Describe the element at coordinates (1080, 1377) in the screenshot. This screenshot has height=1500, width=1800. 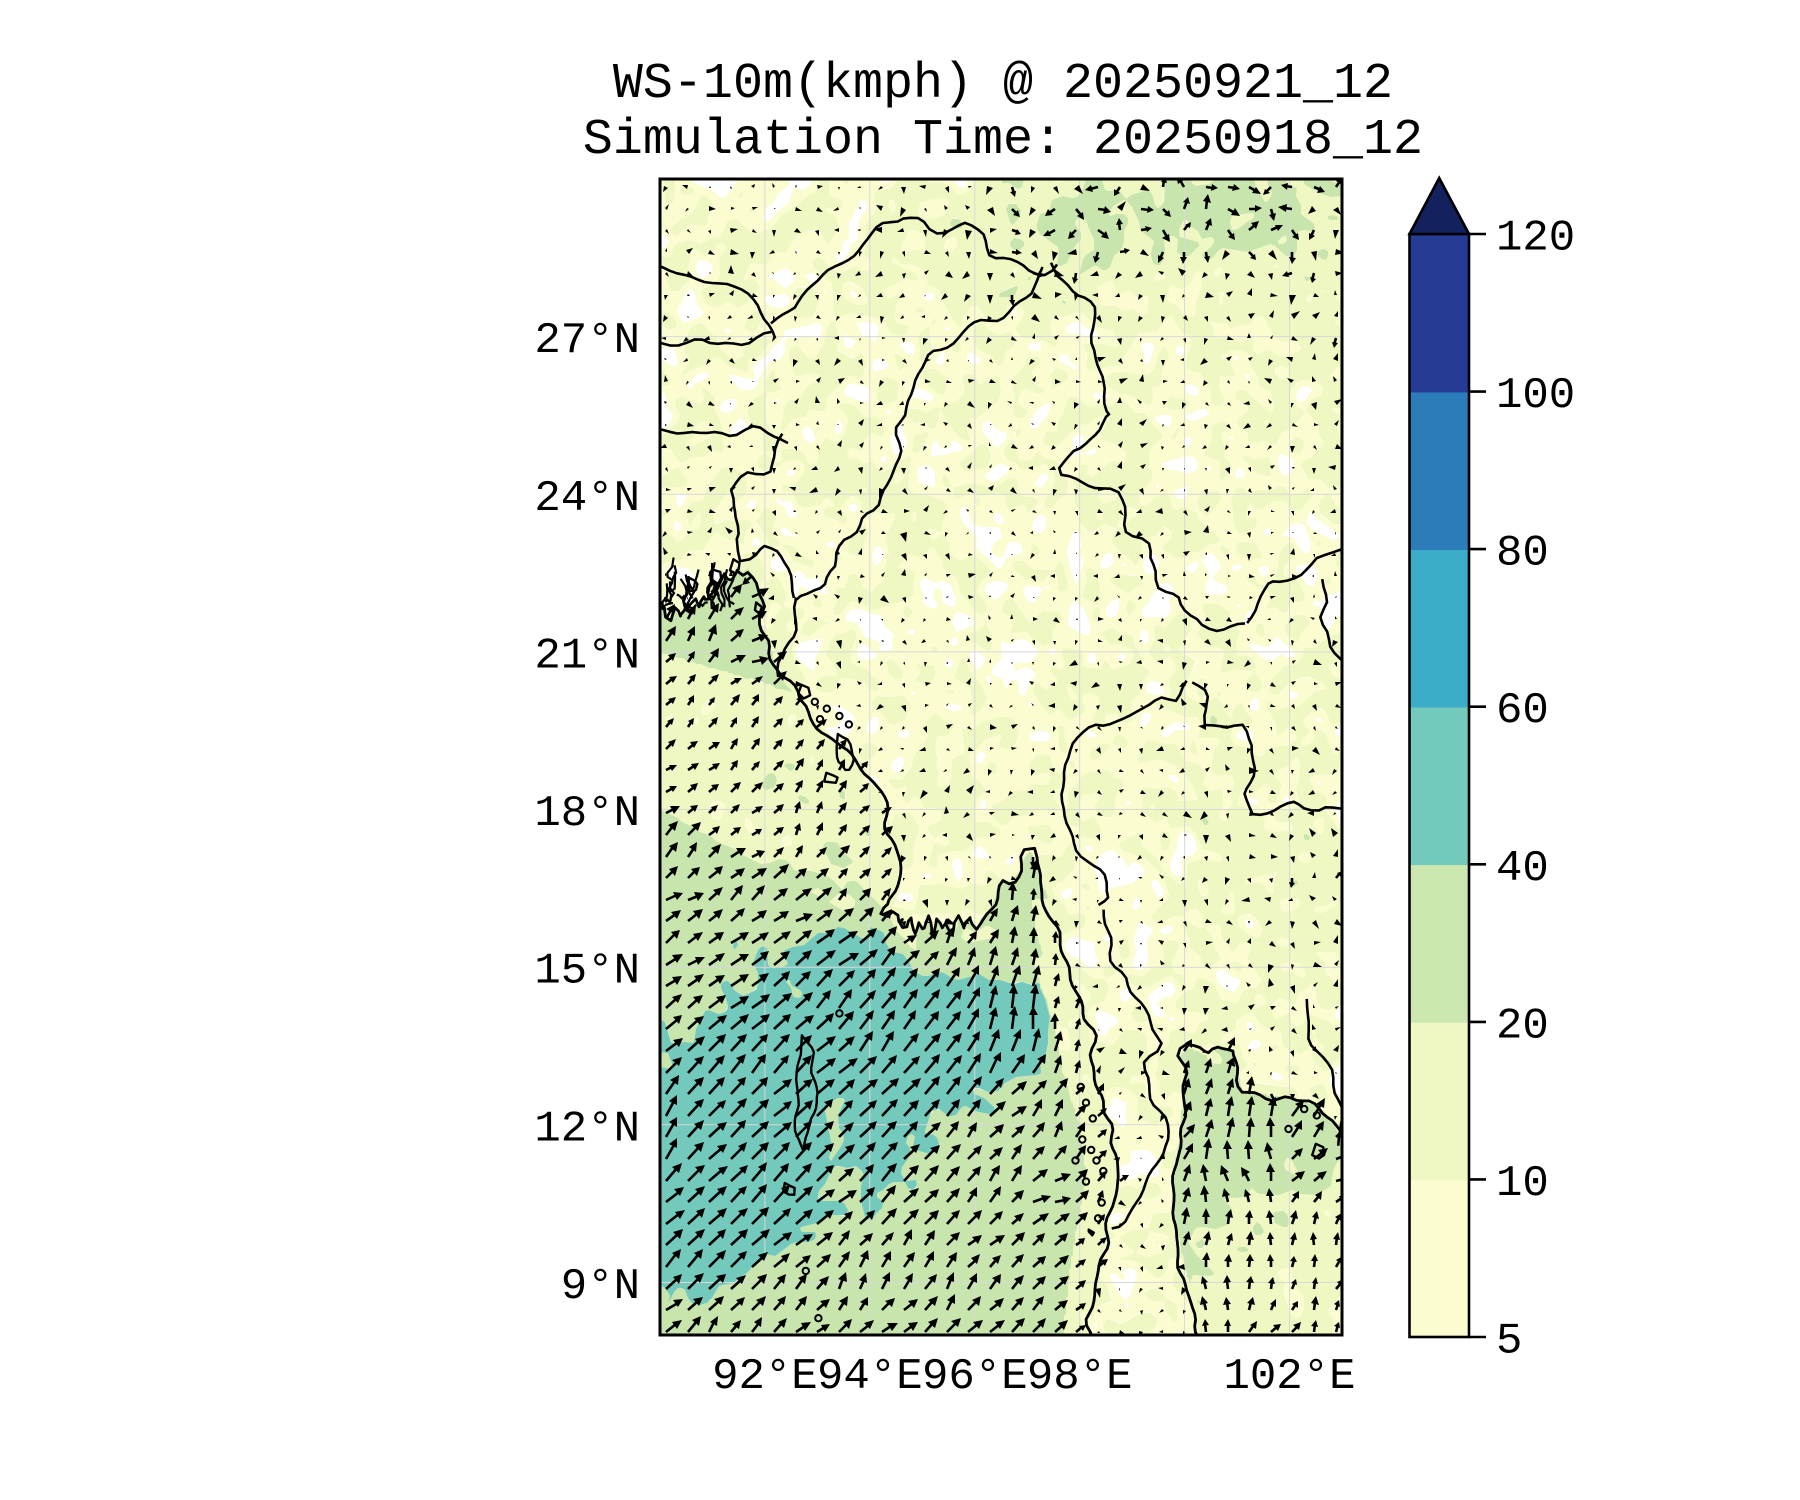
I see `svg-text: 98°E` at that location.